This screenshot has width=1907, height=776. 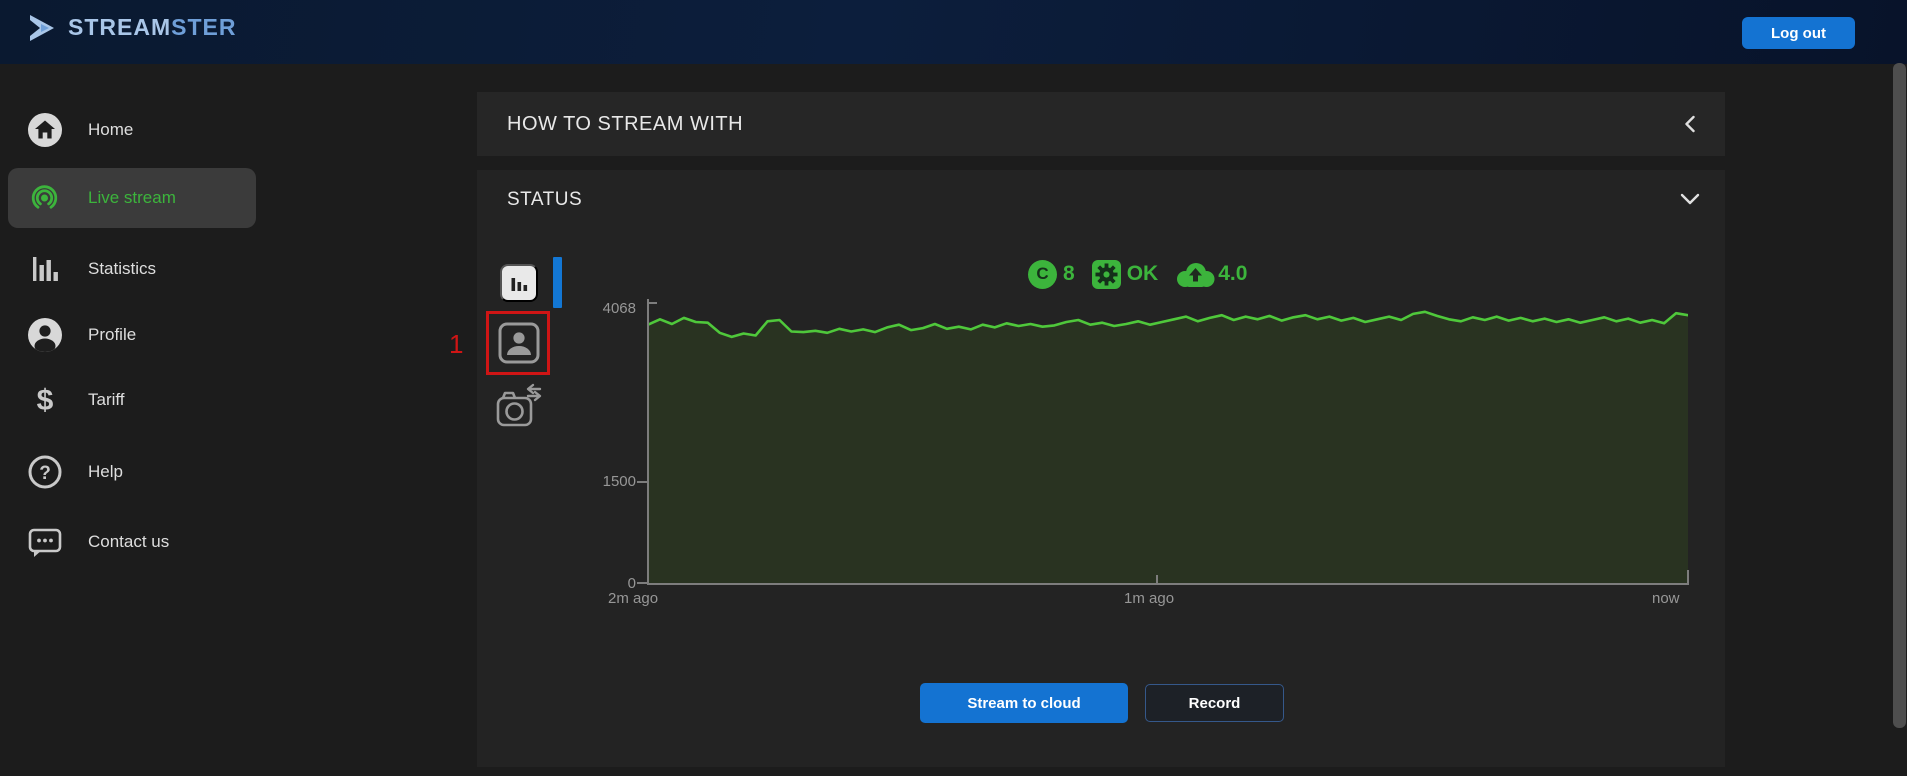 I want to click on logo-text: STREAMSTER, so click(x=152, y=27).